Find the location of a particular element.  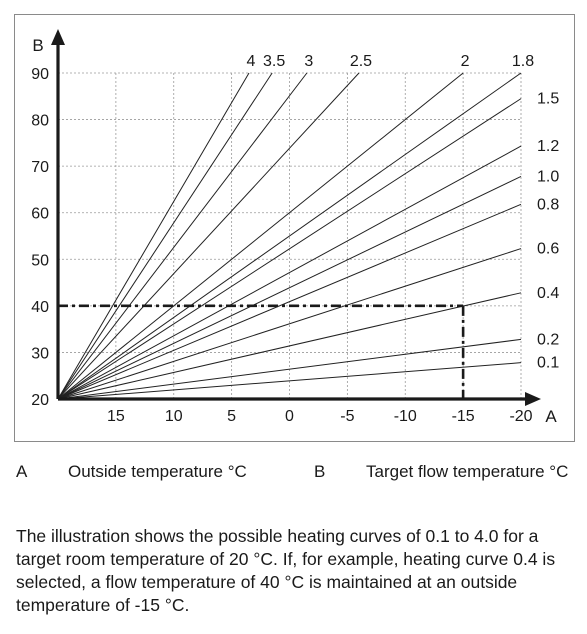

y-axis-arrow is located at coordinates (58, 37).